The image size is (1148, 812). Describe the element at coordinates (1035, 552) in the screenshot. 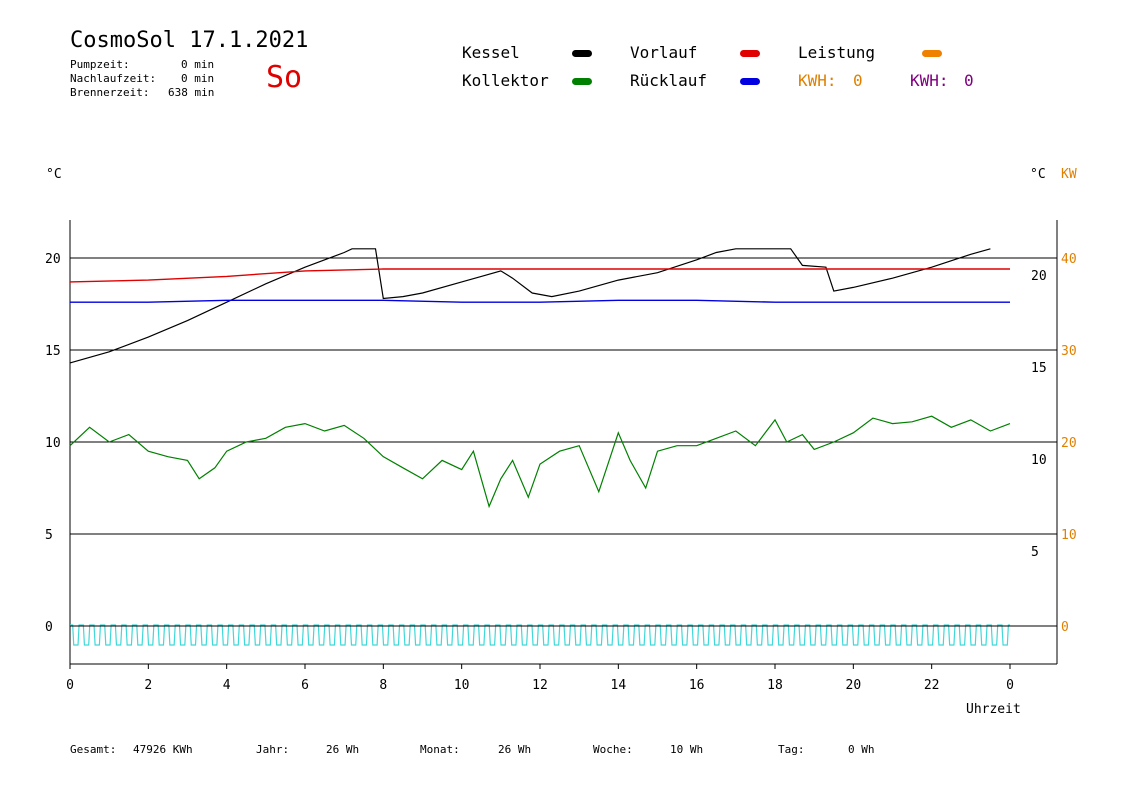

I see `y-tick-right-label: 5` at that location.